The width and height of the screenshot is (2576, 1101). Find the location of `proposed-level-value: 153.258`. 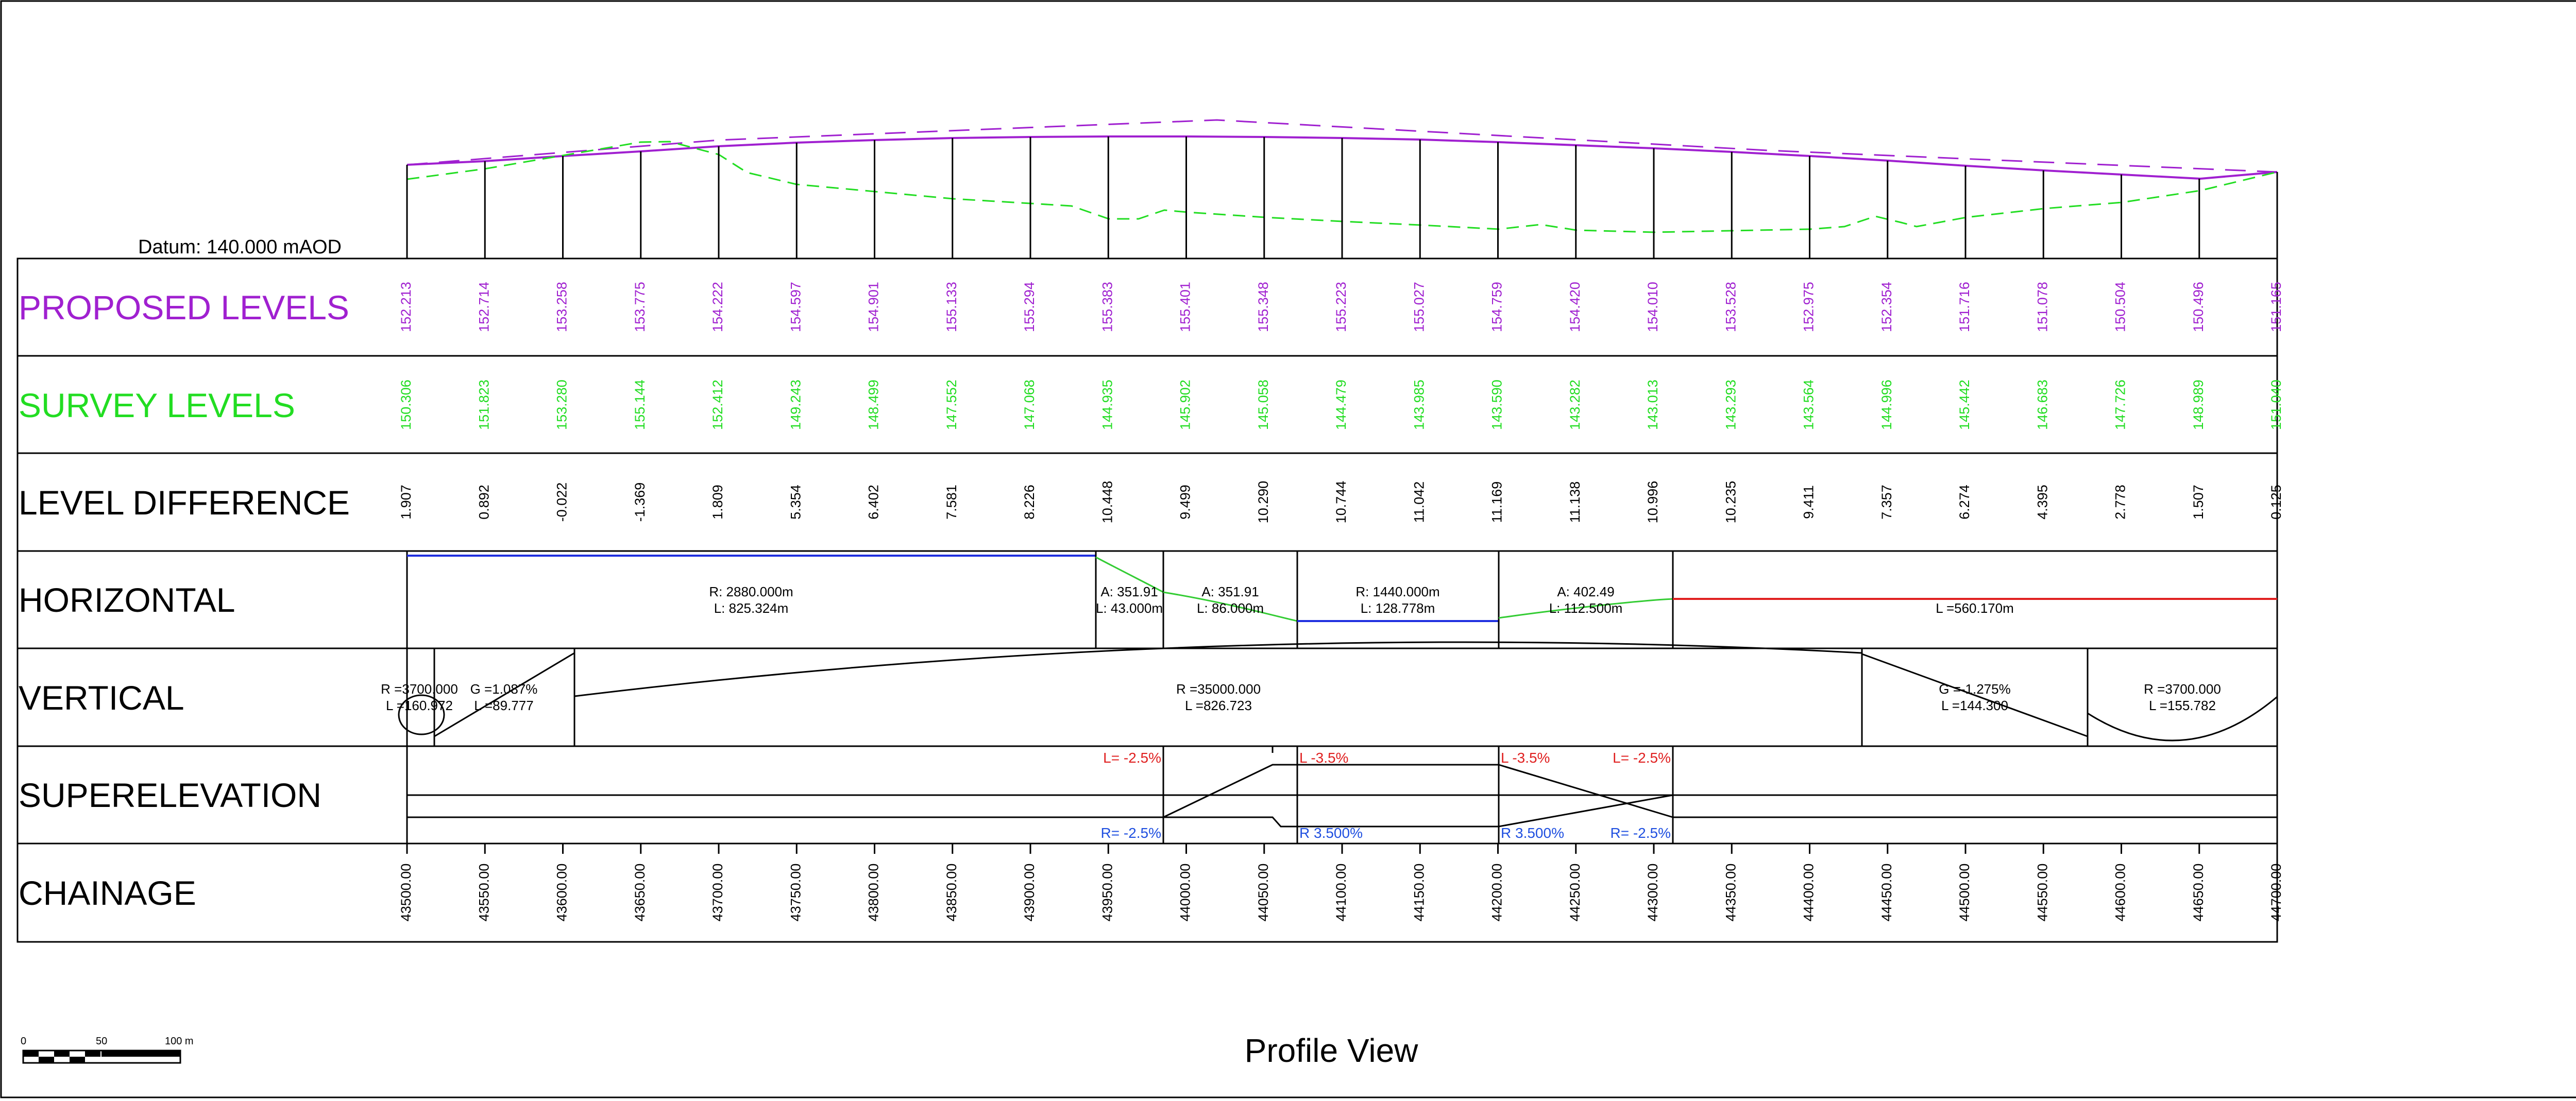

proposed-level-value: 153.258 is located at coordinates (562, 307).